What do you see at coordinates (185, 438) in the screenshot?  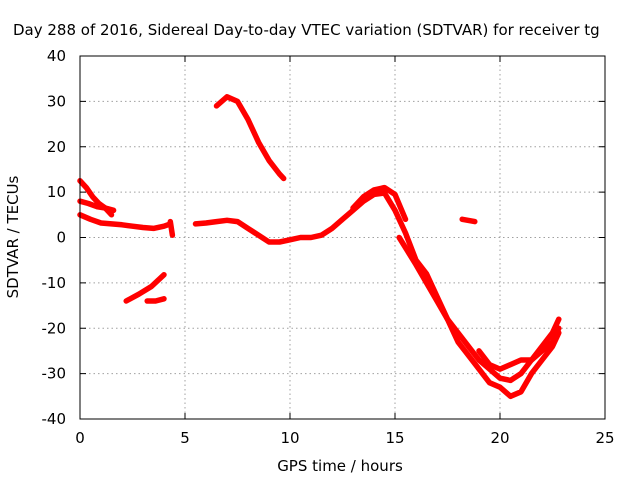 I see `x-tick-label: 5` at bounding box center [185, 438].